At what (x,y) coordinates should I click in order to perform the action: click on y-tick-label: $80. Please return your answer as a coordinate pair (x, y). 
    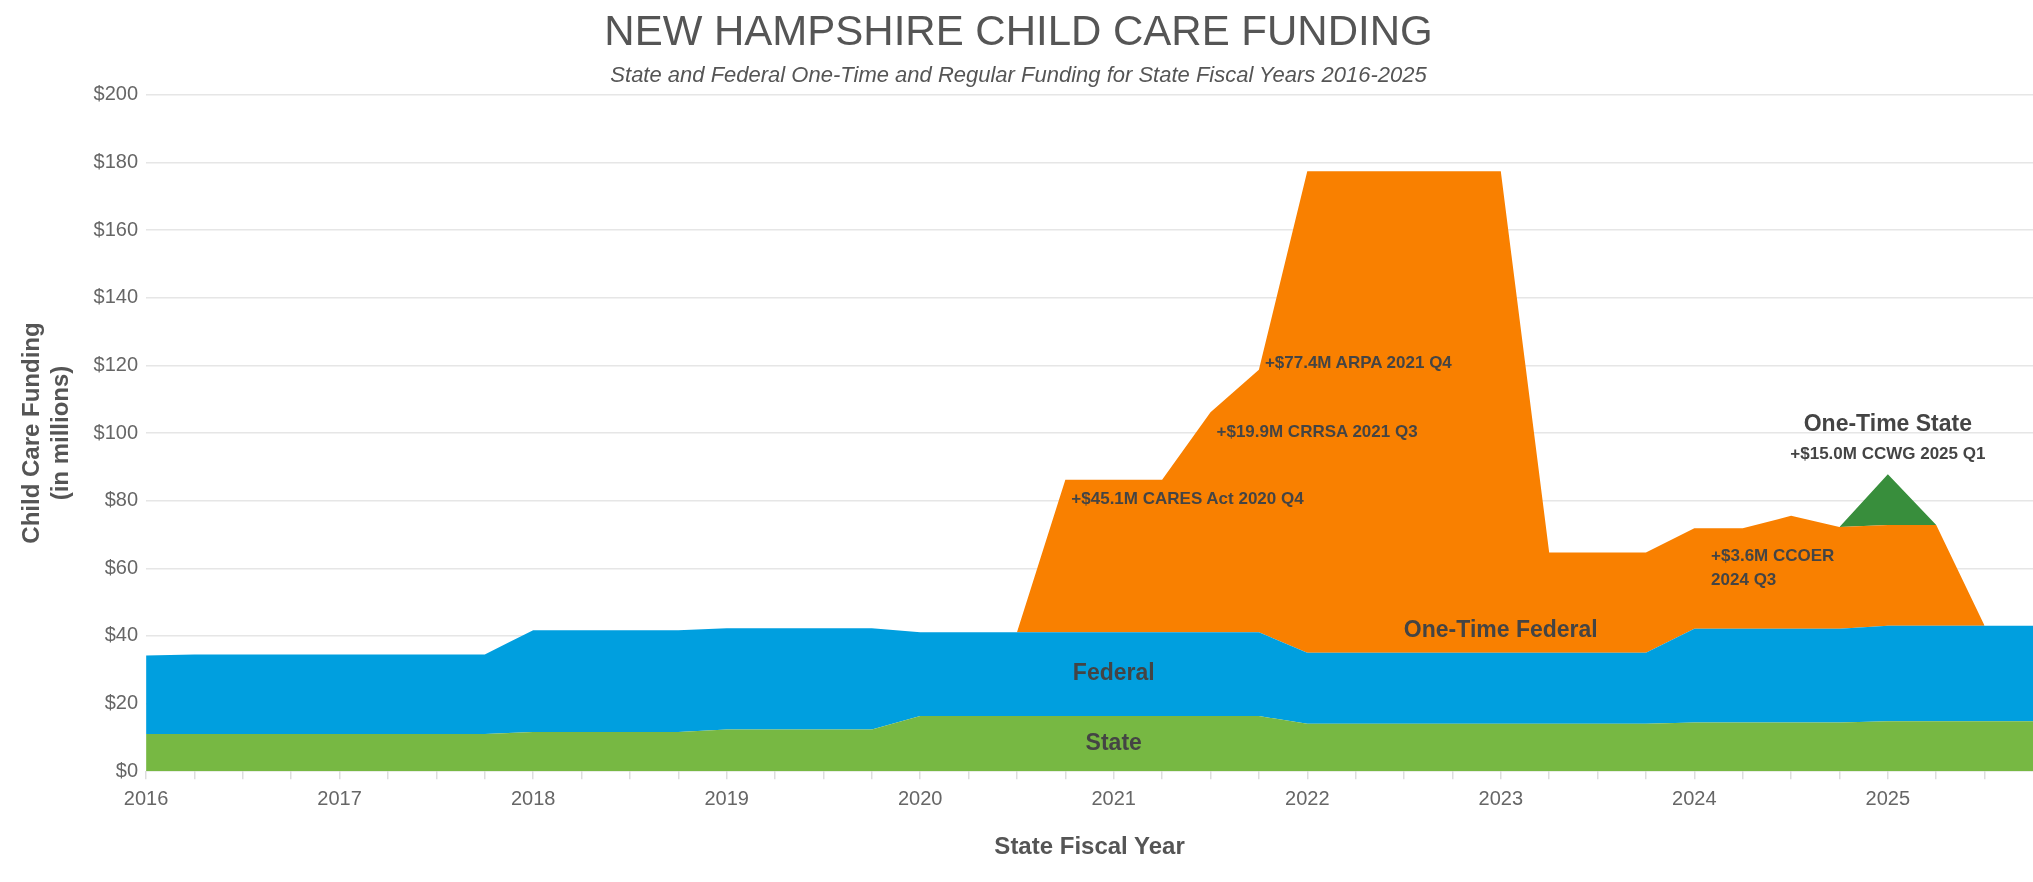
    Looking at the image, I should click on (121, 499).